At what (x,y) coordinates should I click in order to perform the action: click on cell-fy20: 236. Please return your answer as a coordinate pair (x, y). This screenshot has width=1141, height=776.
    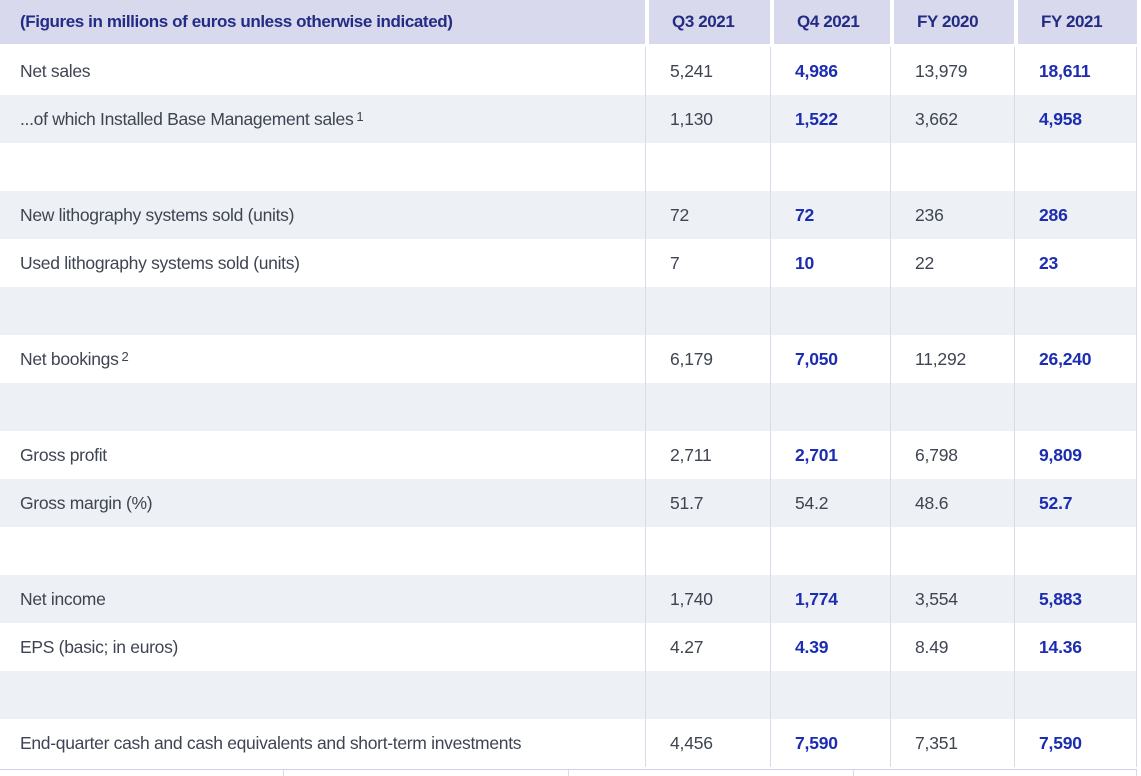
    Looking at the image, I should click on (952, 215).